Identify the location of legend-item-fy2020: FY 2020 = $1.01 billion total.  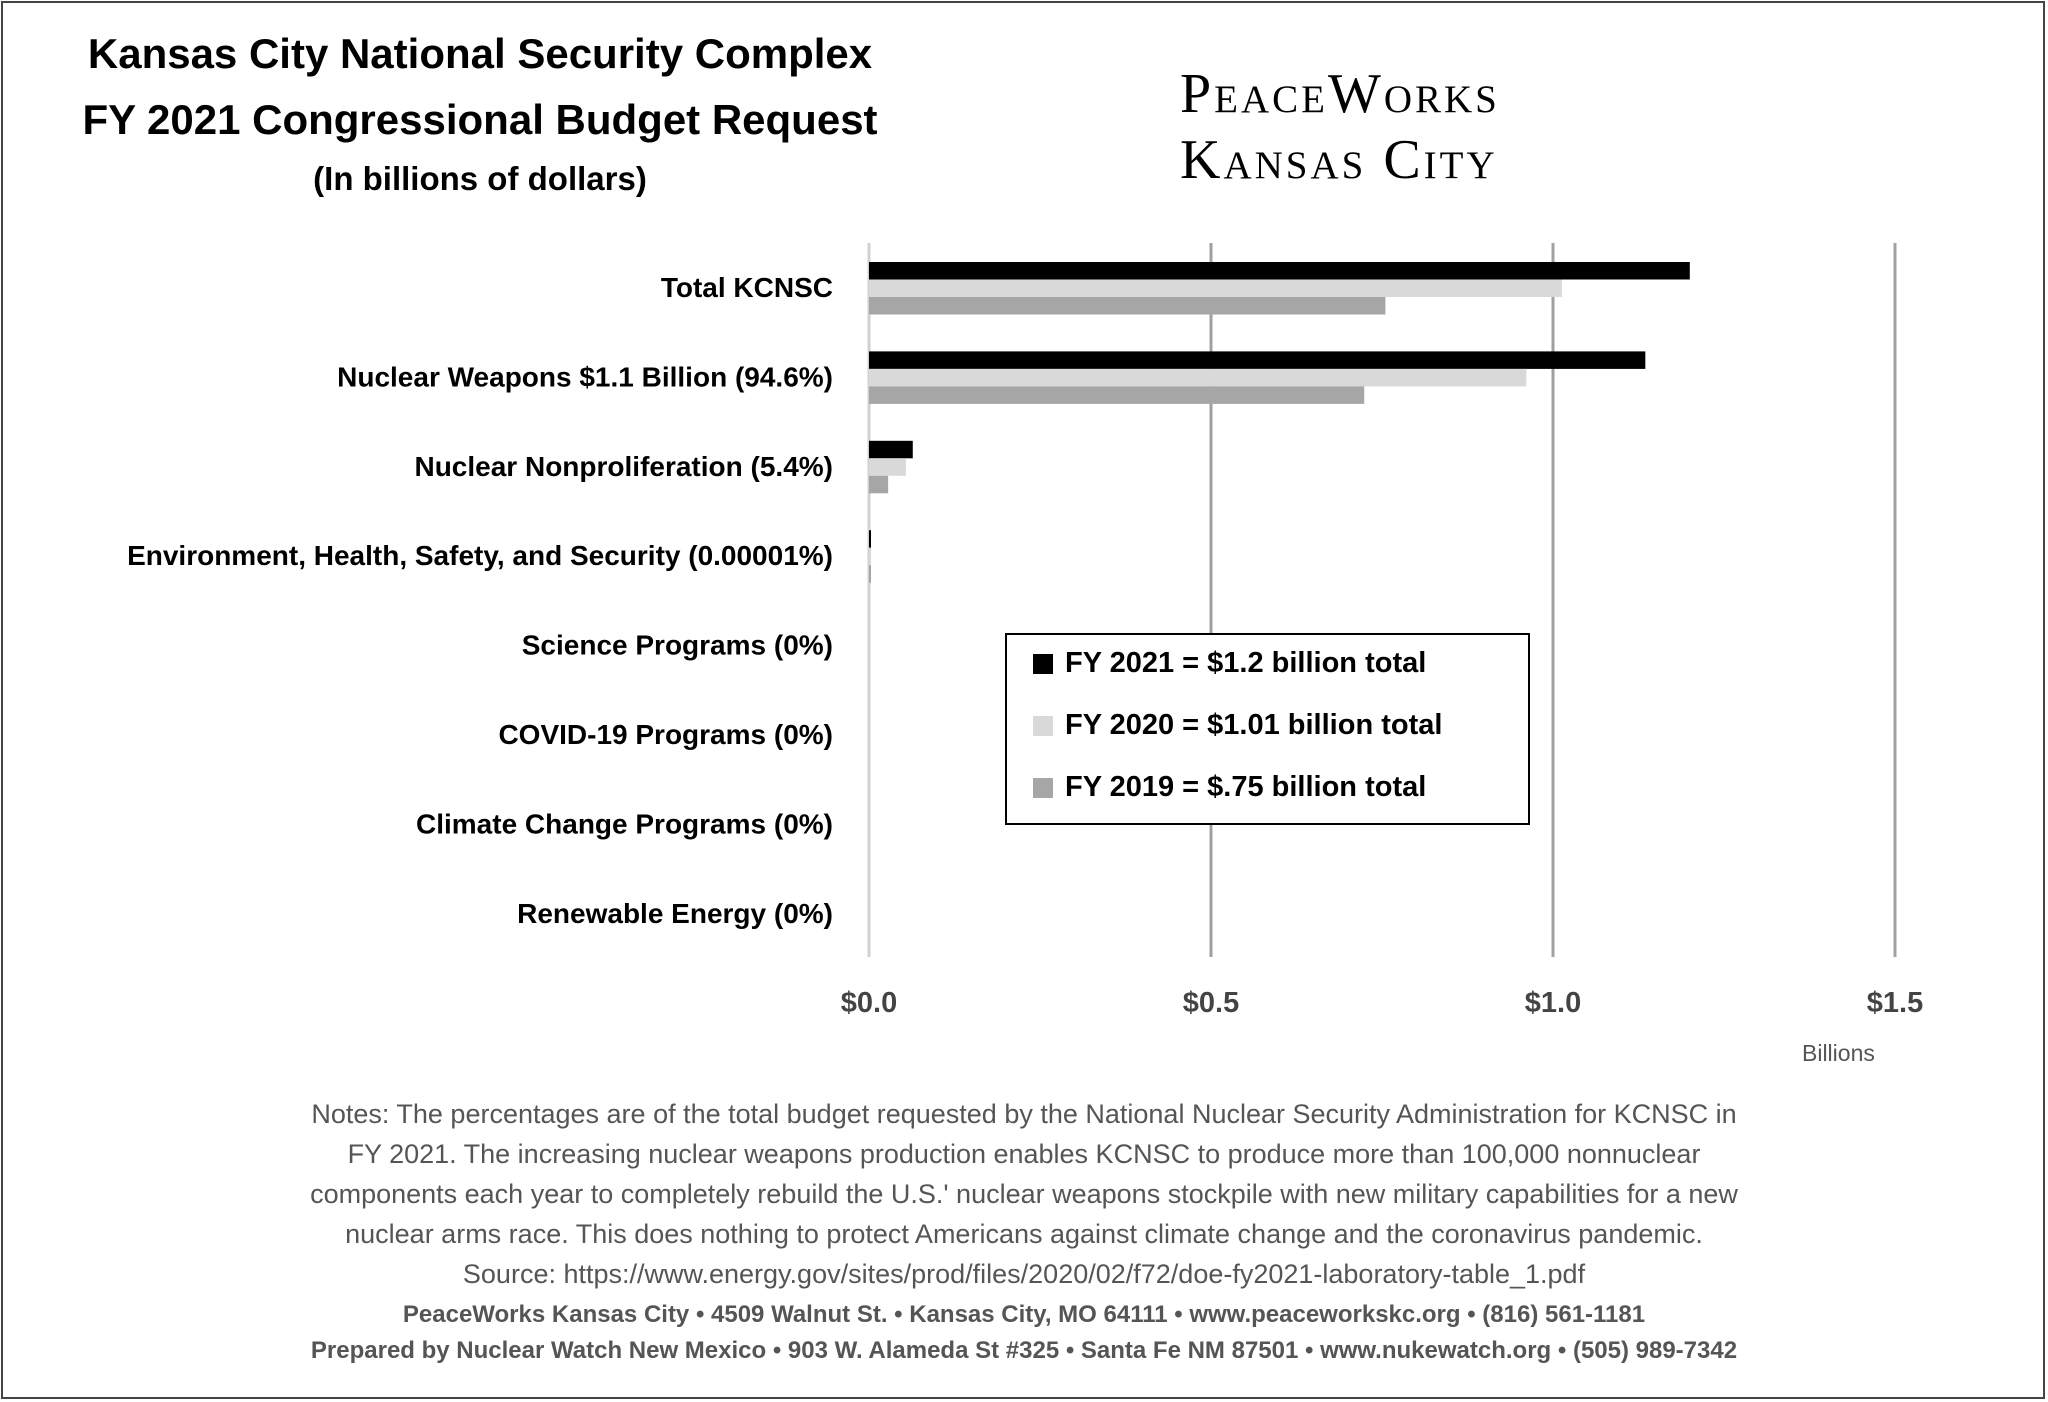
(1237, 725).